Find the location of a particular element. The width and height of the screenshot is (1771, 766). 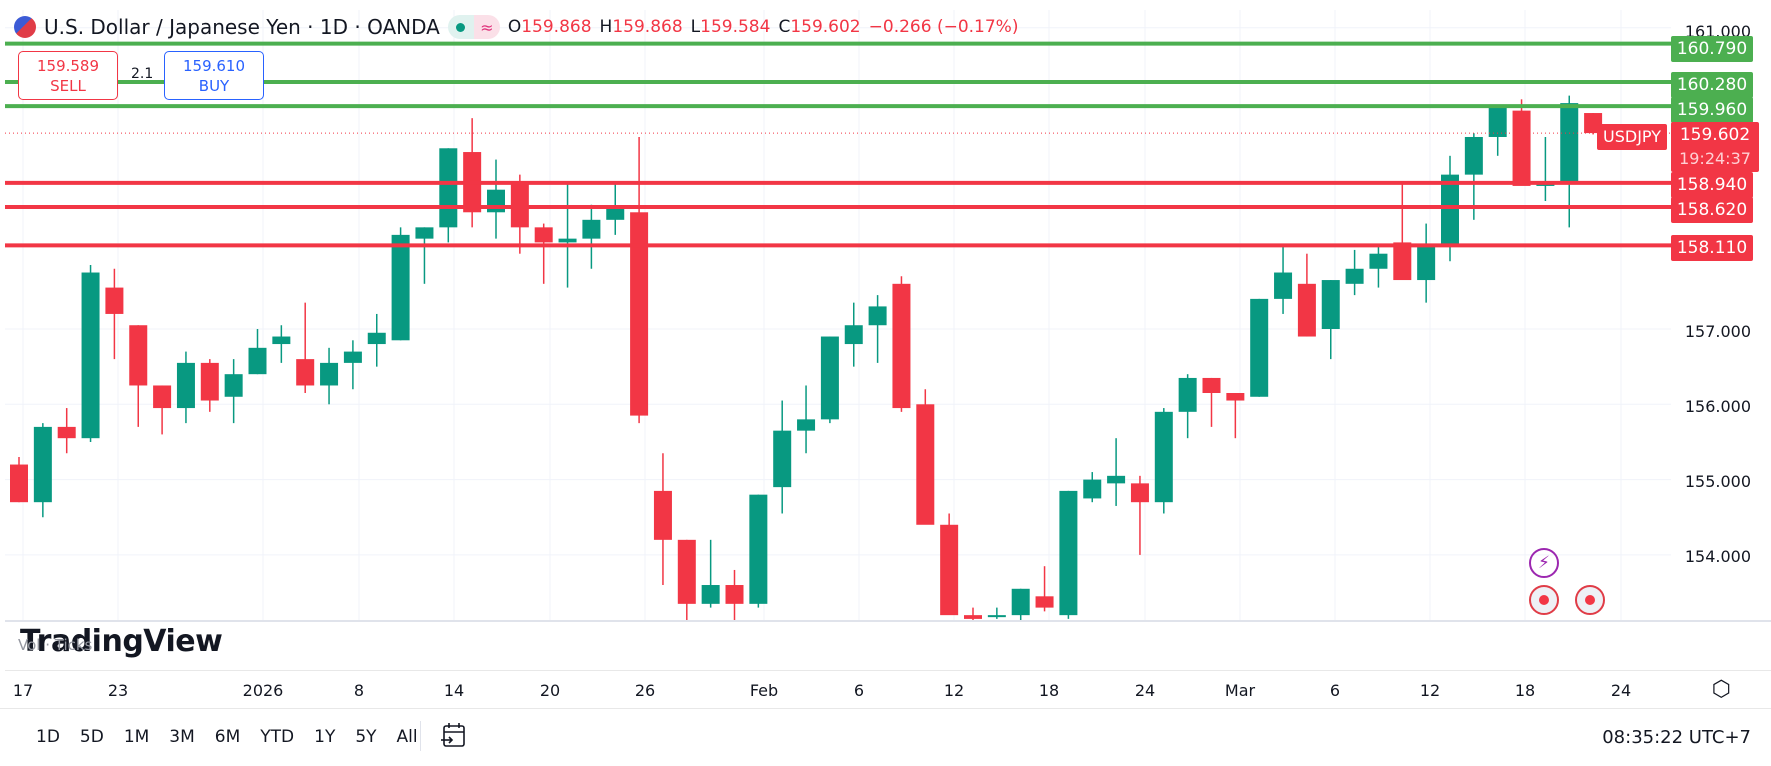

high-label: H is located at coordinates (606, 27).